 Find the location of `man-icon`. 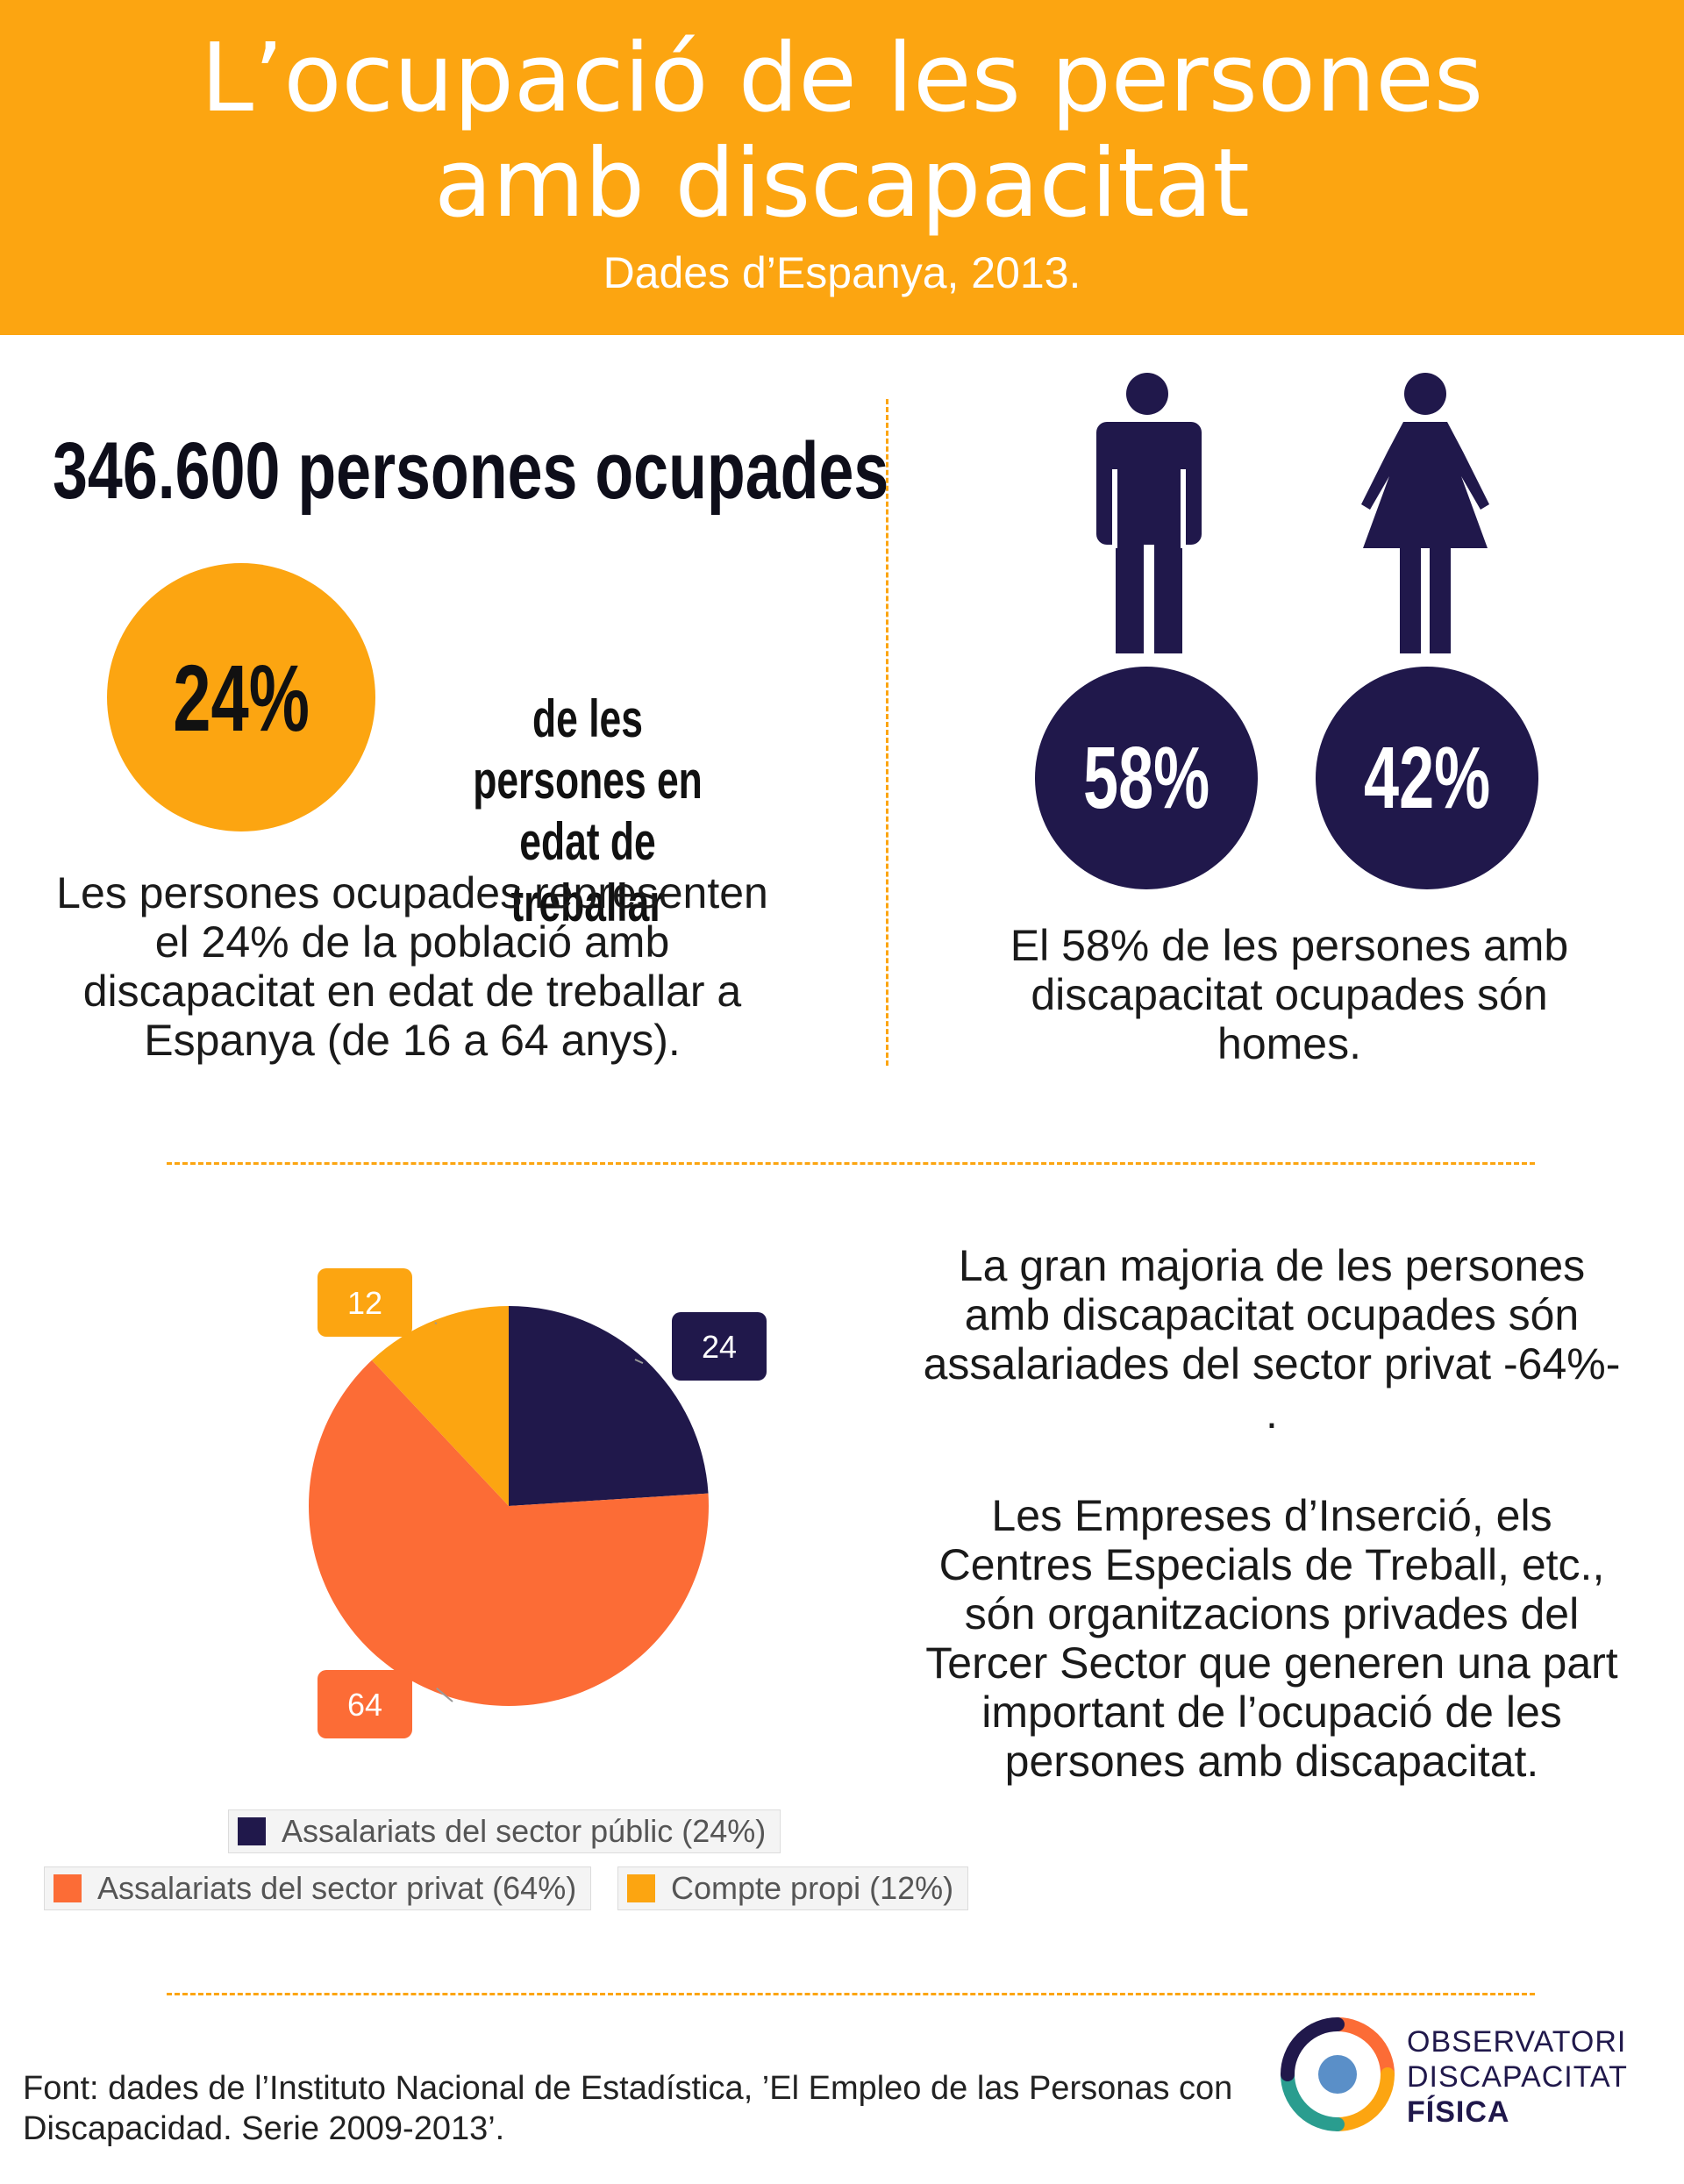

man-icon is located at coordinates (1149, 513).